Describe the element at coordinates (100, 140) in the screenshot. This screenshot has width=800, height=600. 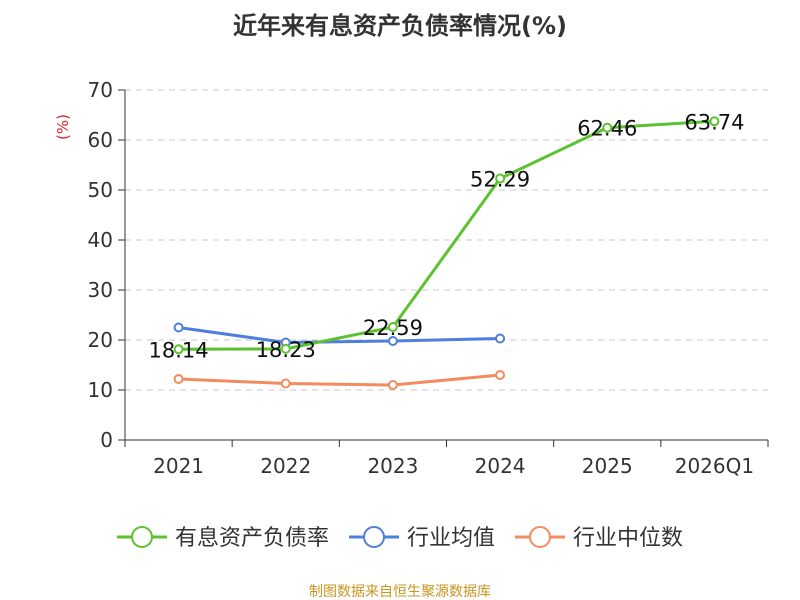
I see `y-tick-label: 60` at that location.